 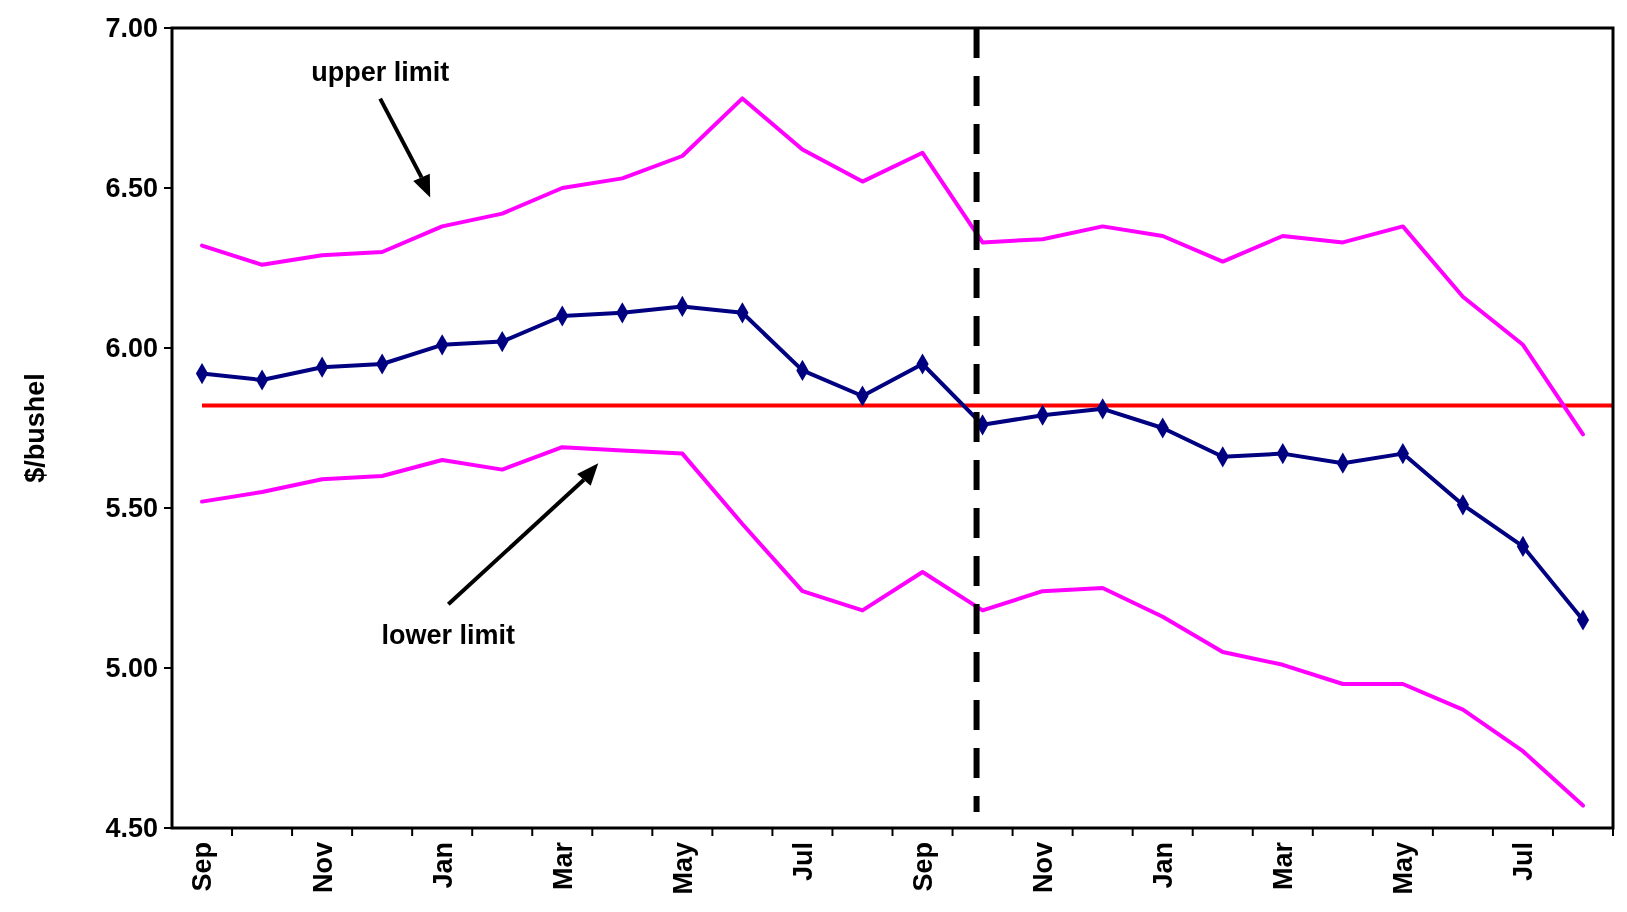 I want to click on y-tick-label: 6.50, so click(x=131, y=188).